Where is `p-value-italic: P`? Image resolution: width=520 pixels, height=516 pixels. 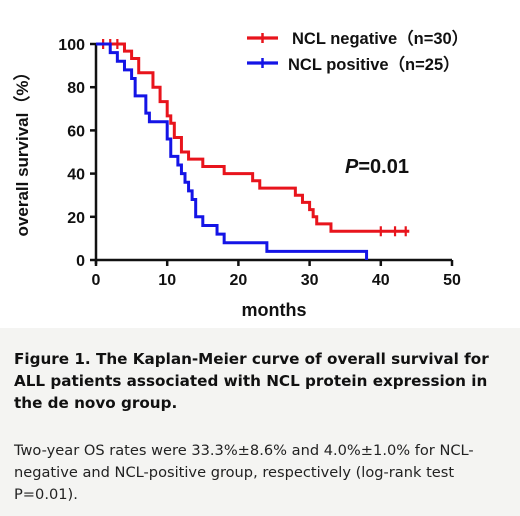 p-value-italic: P is located at coordinates (352, 167).